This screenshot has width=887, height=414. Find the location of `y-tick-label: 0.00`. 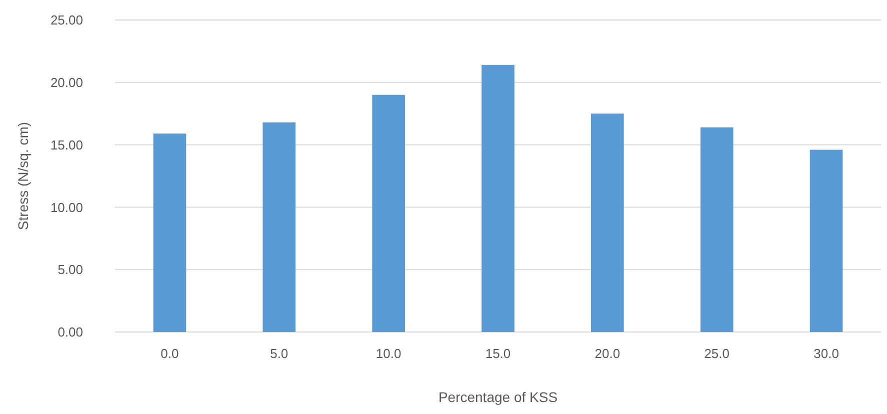

y-tick-label: 0.00 is located at coordinates (70, 332).